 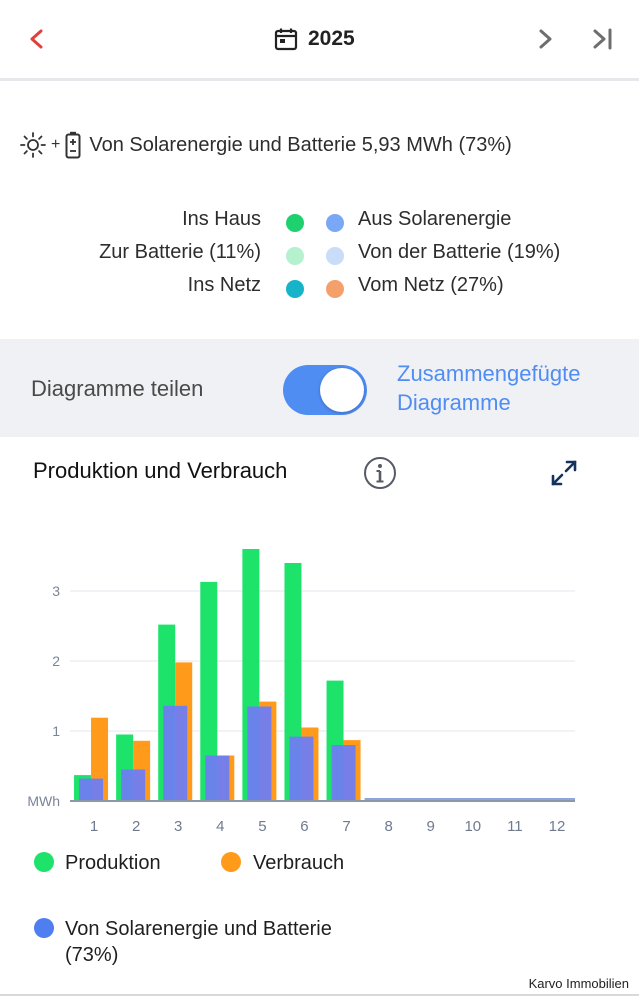 What do you see at coordinates (295, 223) in the screenshot?
I see `legend-dot-ins-haus` at bounding box center [295, 223].